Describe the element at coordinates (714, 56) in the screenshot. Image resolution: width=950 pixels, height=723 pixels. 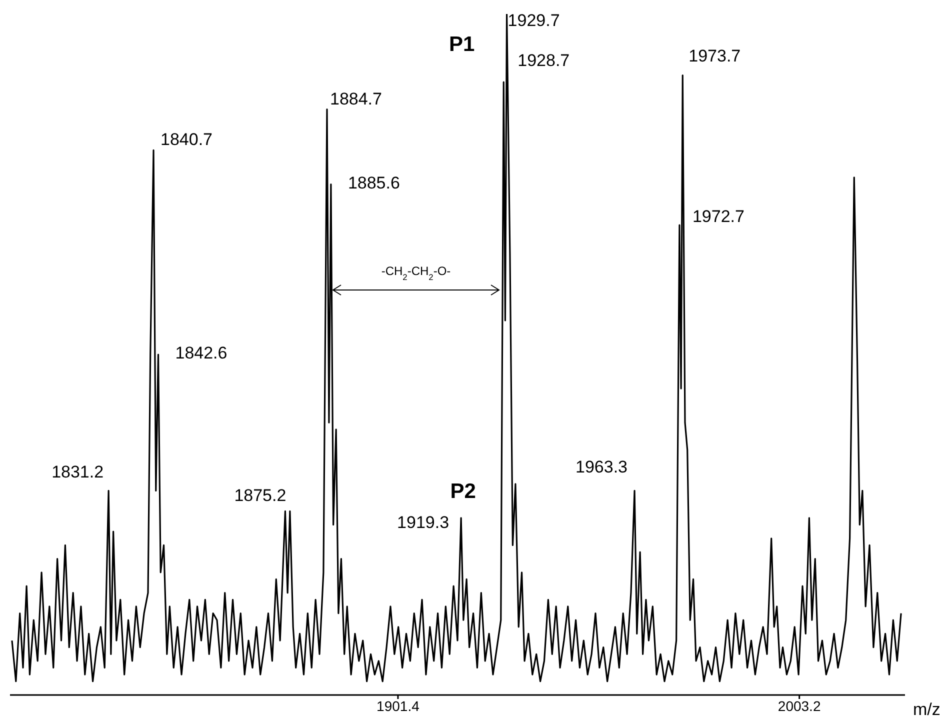
I see `annotation: 1973.7` at that location.